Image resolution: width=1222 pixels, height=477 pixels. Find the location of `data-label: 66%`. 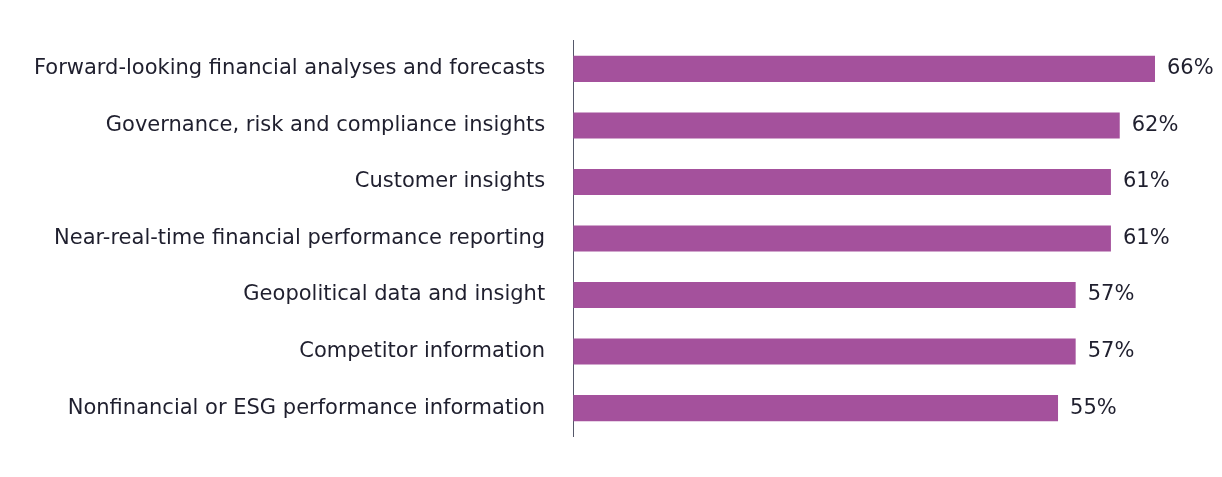

data-label: 66% is located at coordinates (1190, 67).